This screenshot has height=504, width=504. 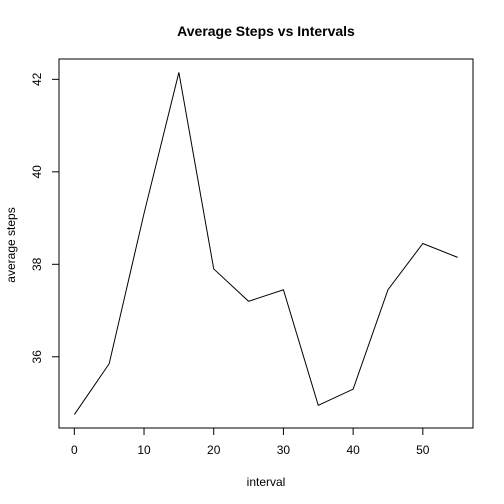 I want to click on x-tick-label: 50, so click(x=423, y=450).